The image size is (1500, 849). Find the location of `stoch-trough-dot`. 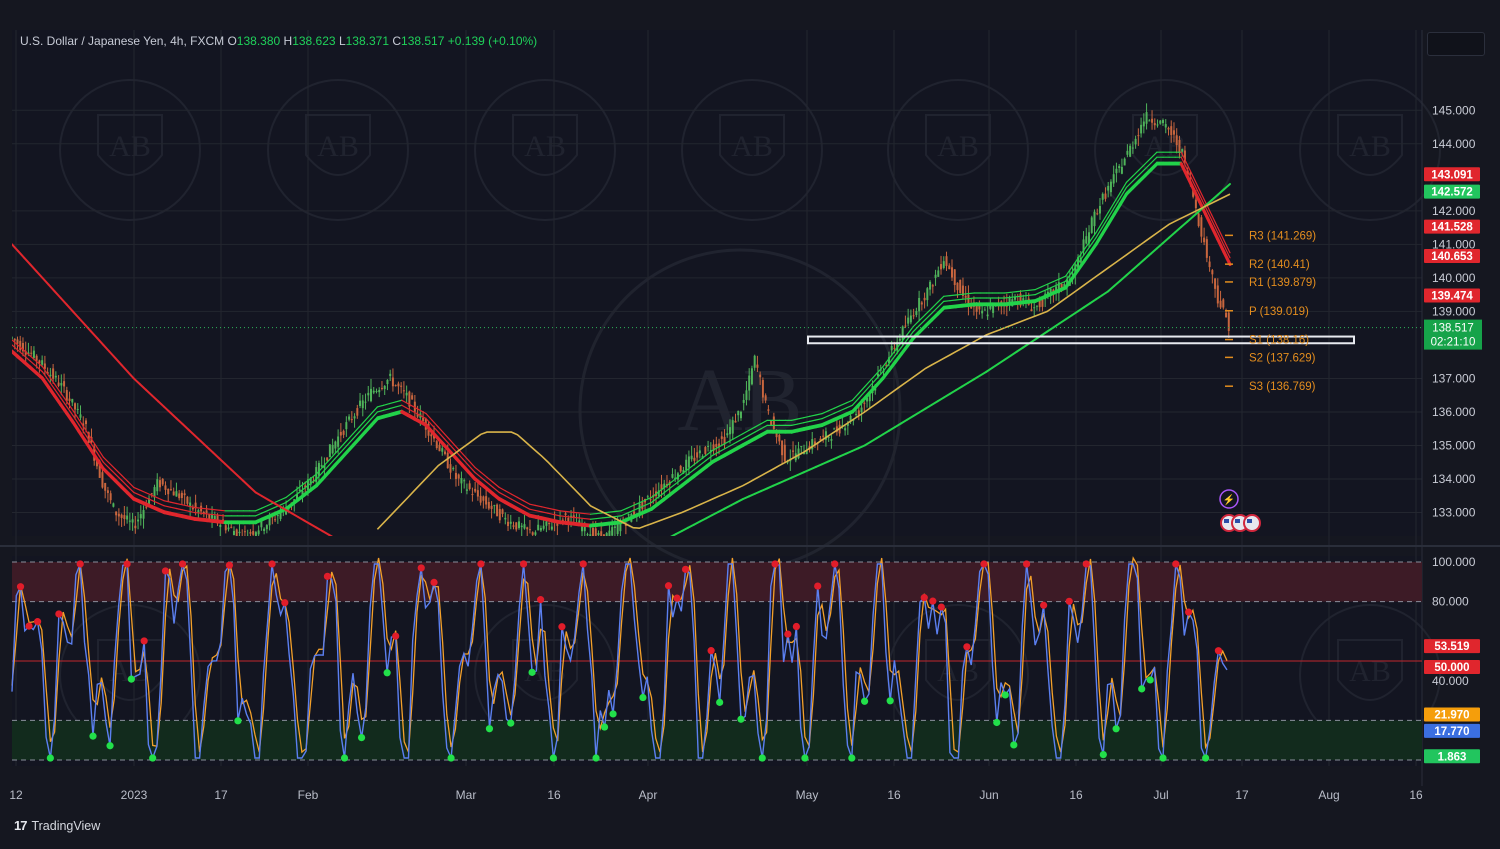

stoch-trough-dot is located at coordinates (805, 758).